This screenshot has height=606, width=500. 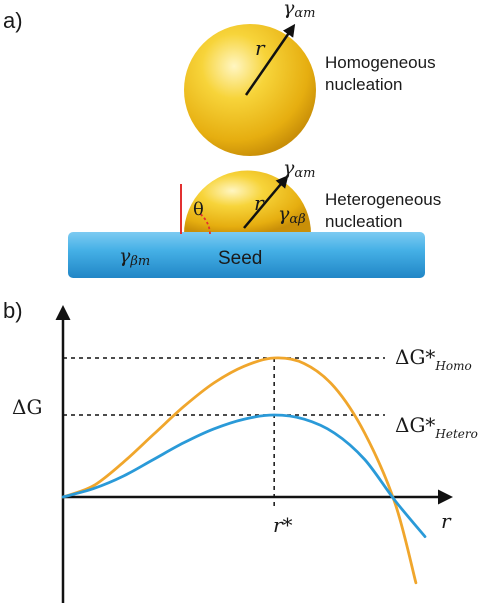 What do you see at coordinates (446, 521) in the screenshot?
I see `x-axis-label: r` at bounding box center [446, 521].